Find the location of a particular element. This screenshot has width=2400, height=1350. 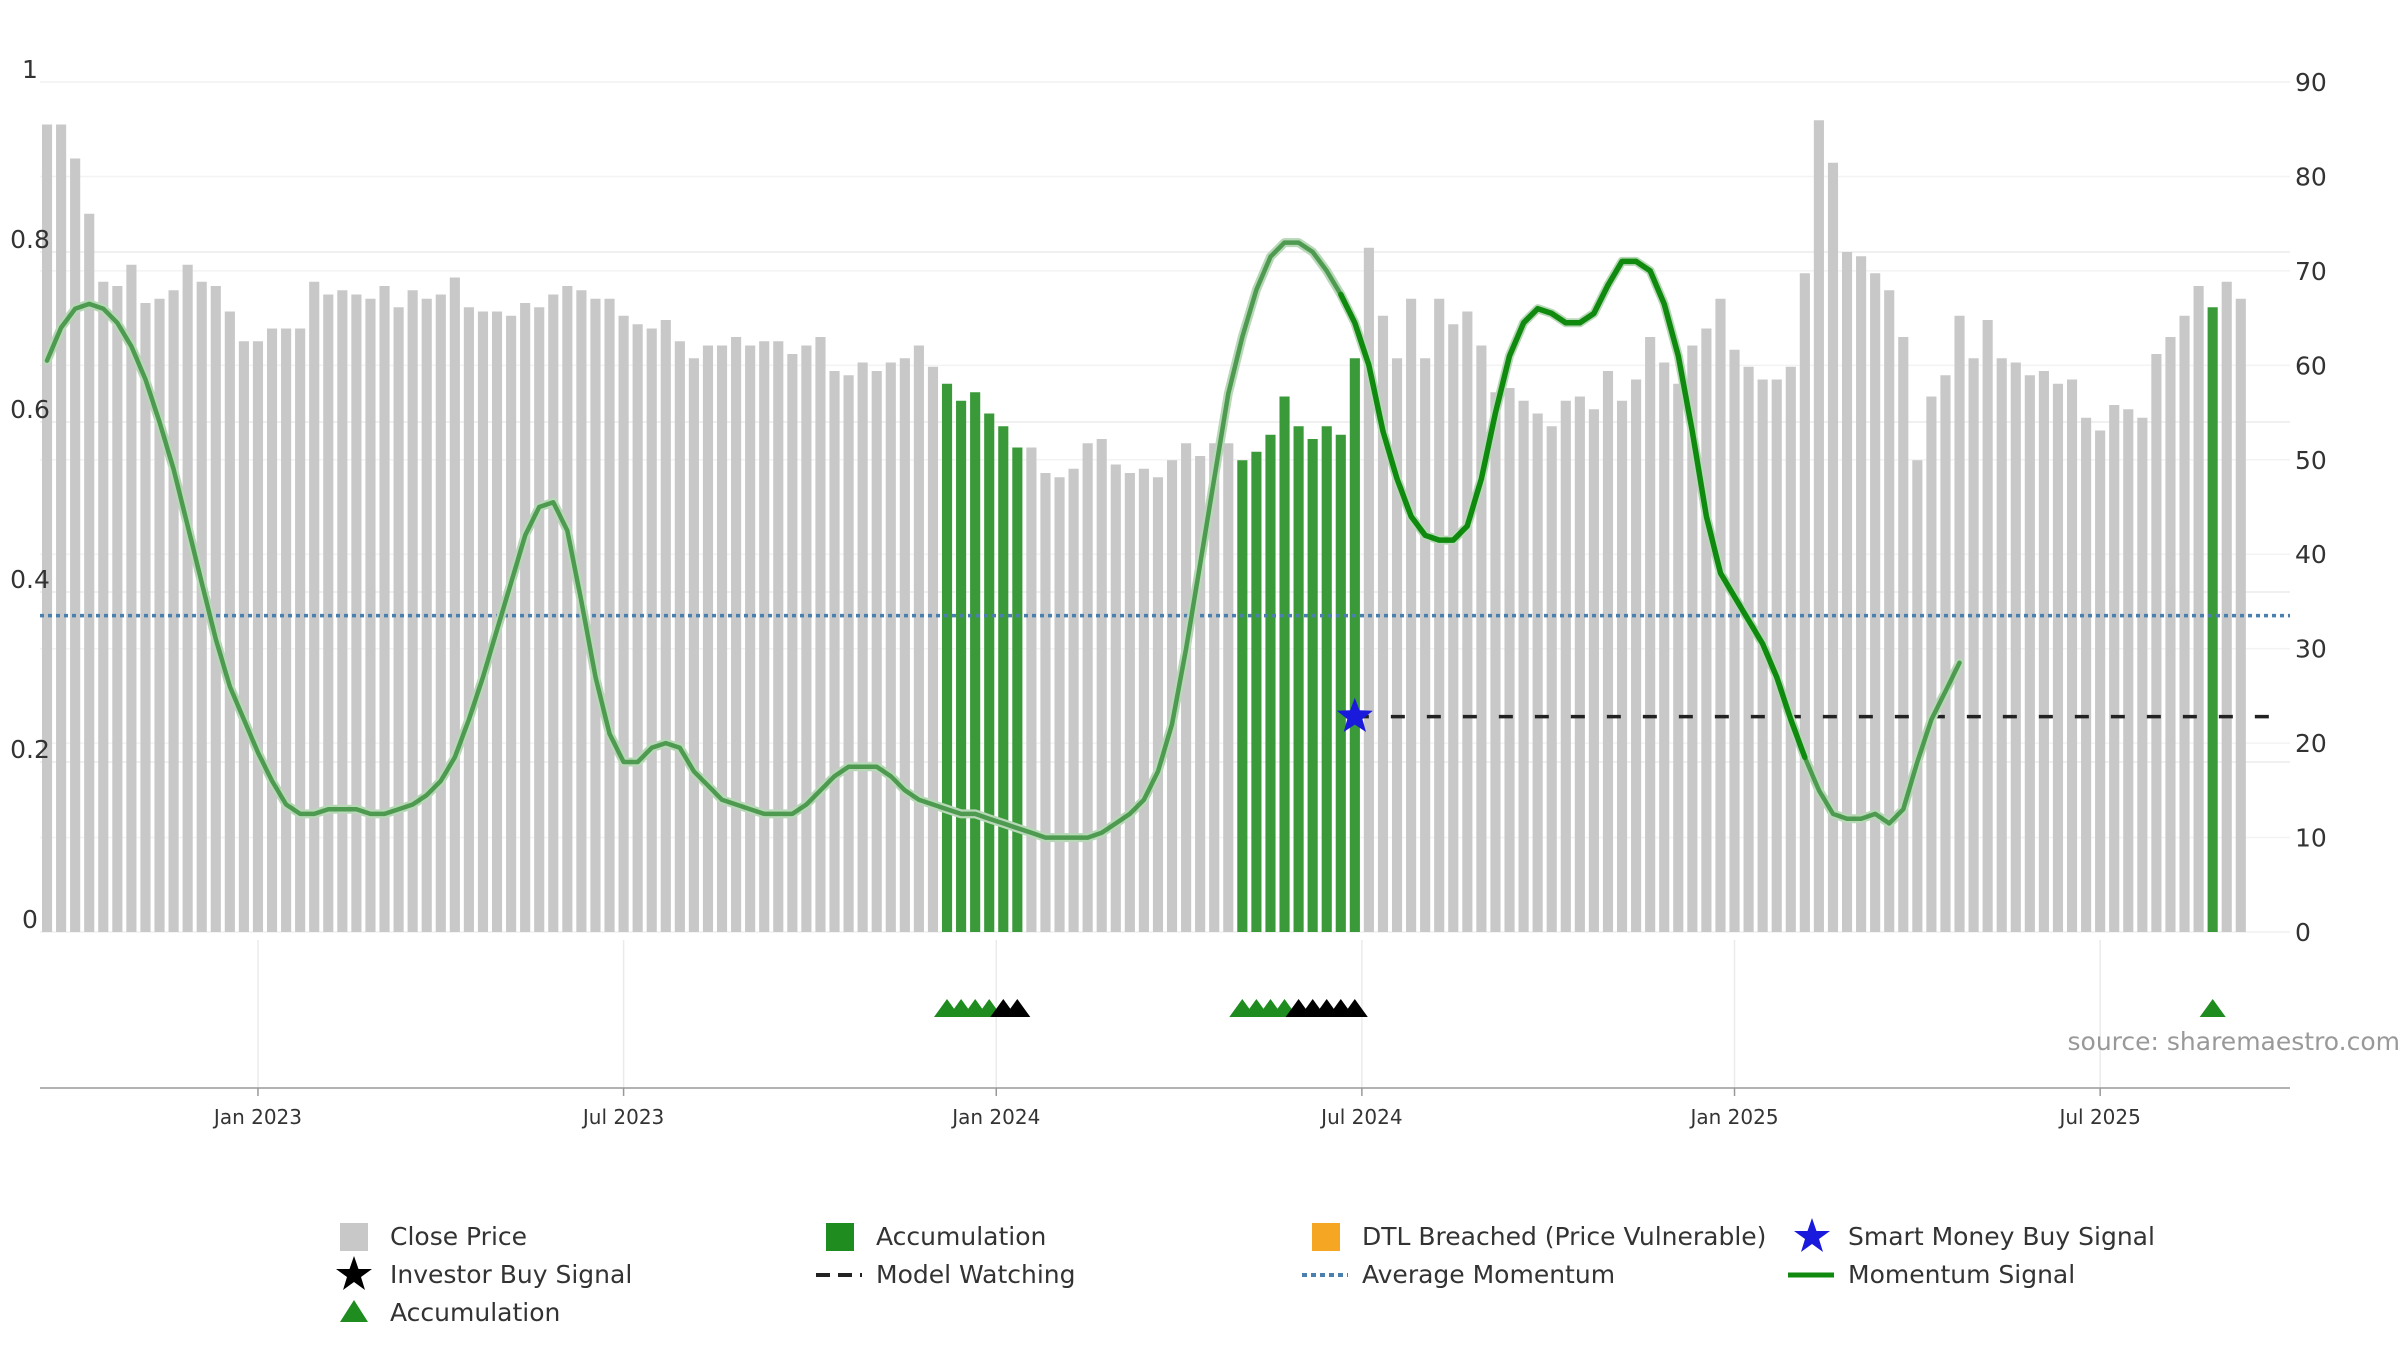

right-tick-label: 50 is located at coordinates (2311, 460).